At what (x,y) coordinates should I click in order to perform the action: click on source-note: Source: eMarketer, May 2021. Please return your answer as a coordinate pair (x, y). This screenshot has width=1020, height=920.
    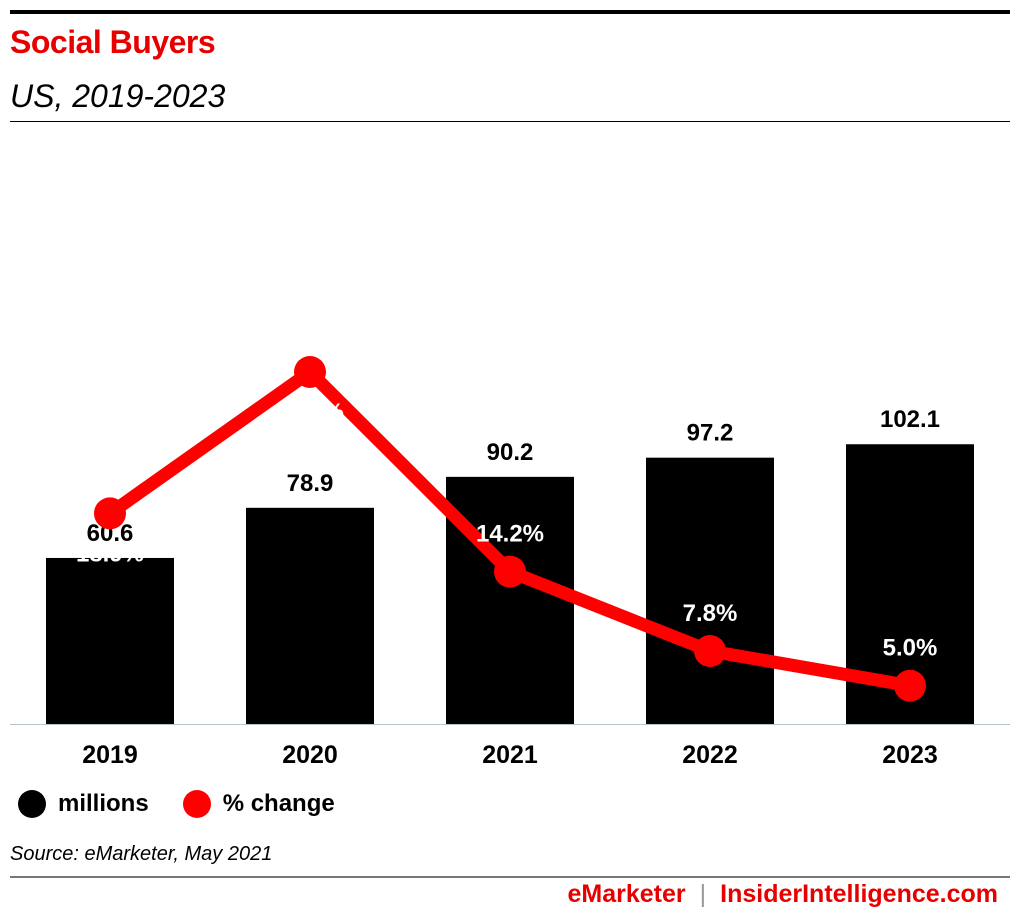
    Looking at the image, I should click on (141, 854).